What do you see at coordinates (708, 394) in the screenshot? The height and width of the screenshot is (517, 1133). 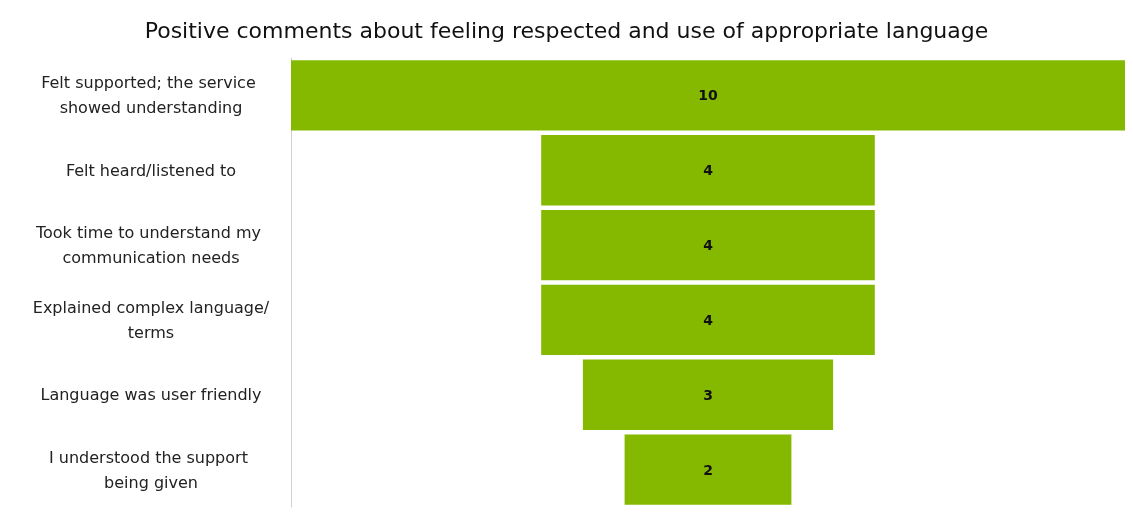 I see `data-label: 3` at bounding box center [708, 394].